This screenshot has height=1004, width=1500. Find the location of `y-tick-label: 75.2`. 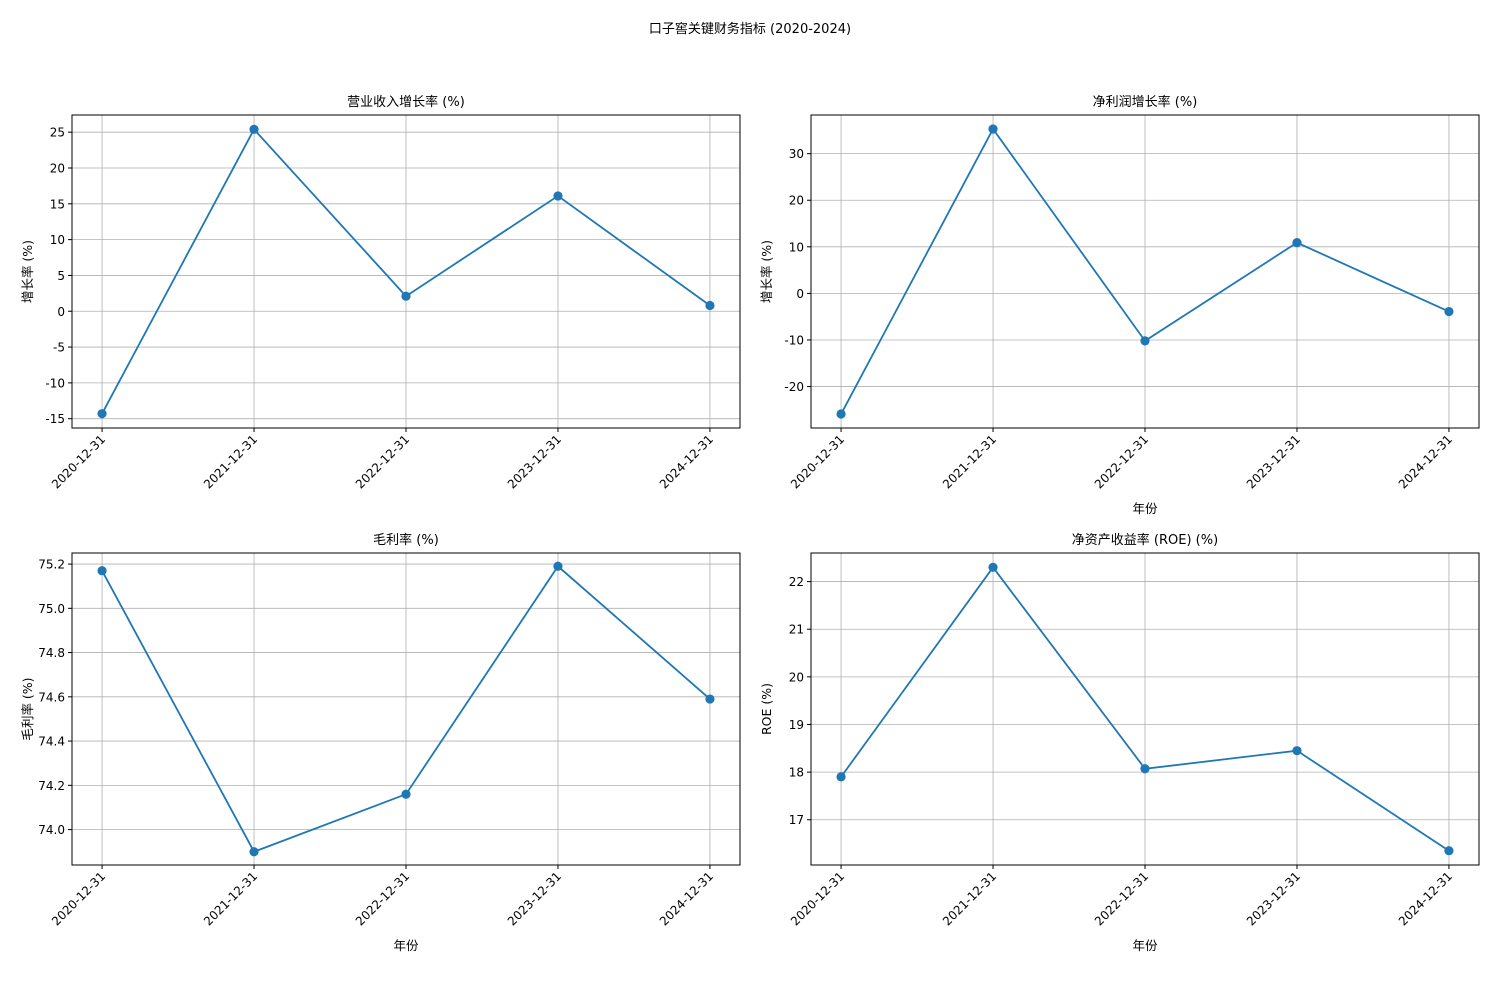

y-tick-label: 75.2 is located at coordinates (51, 565).